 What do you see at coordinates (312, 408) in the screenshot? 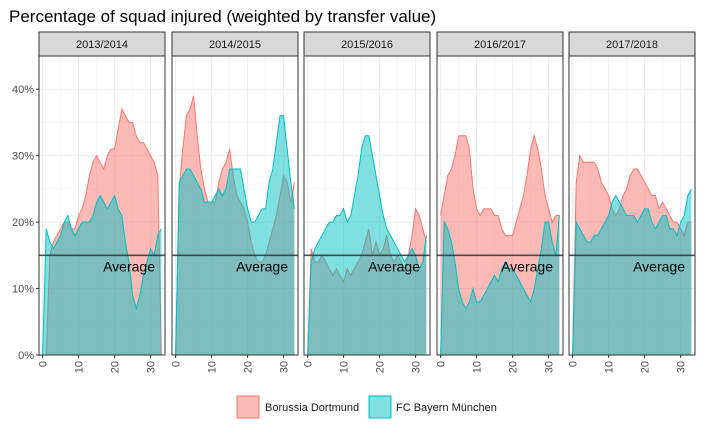
I see `legend-label: Borussia Dortmund` at bounding box center [312, 408].